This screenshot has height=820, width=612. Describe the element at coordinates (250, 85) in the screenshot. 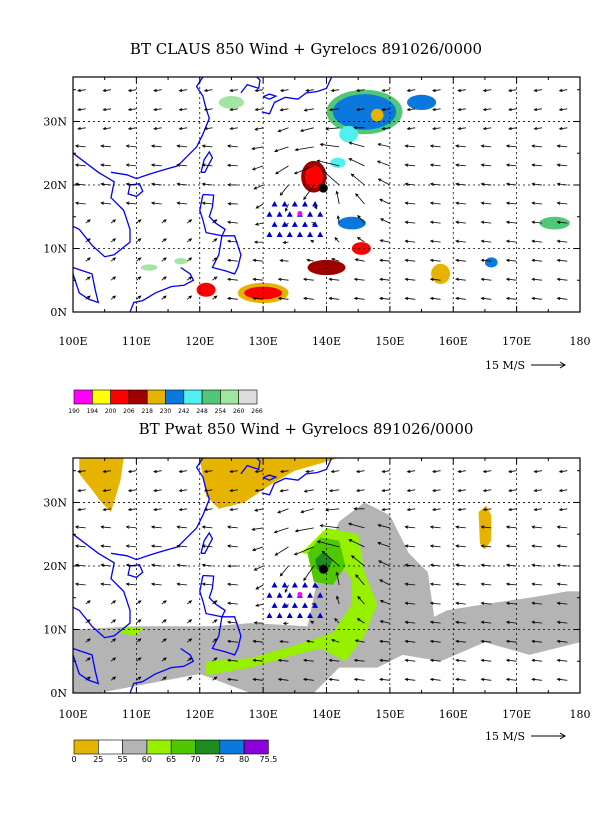

I see `coastline` at that location.